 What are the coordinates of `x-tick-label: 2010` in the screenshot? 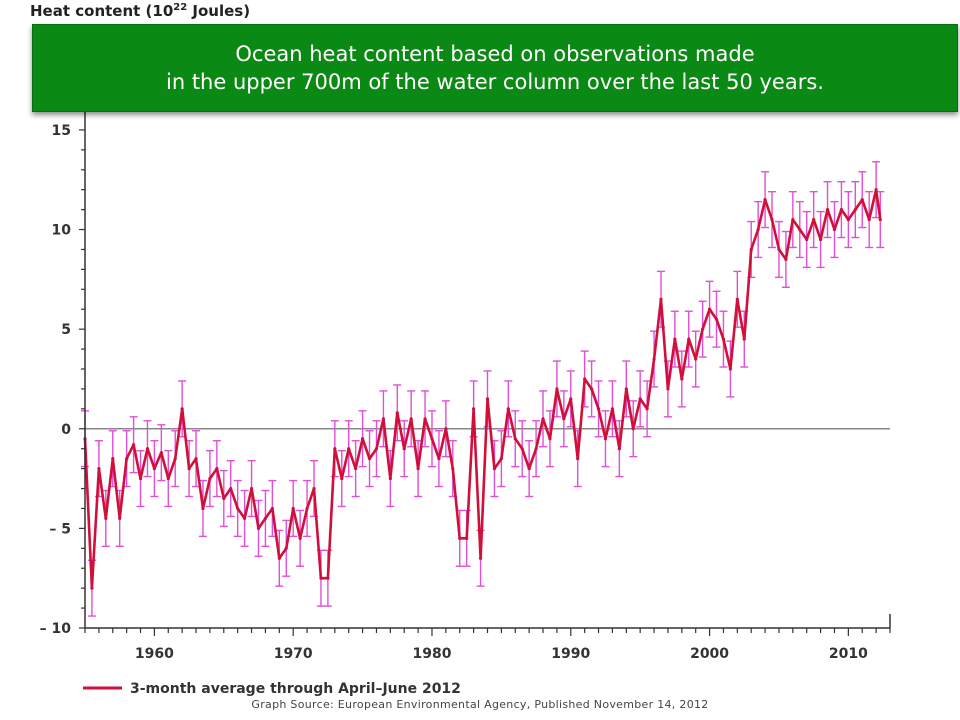 It's located at (848, 654).